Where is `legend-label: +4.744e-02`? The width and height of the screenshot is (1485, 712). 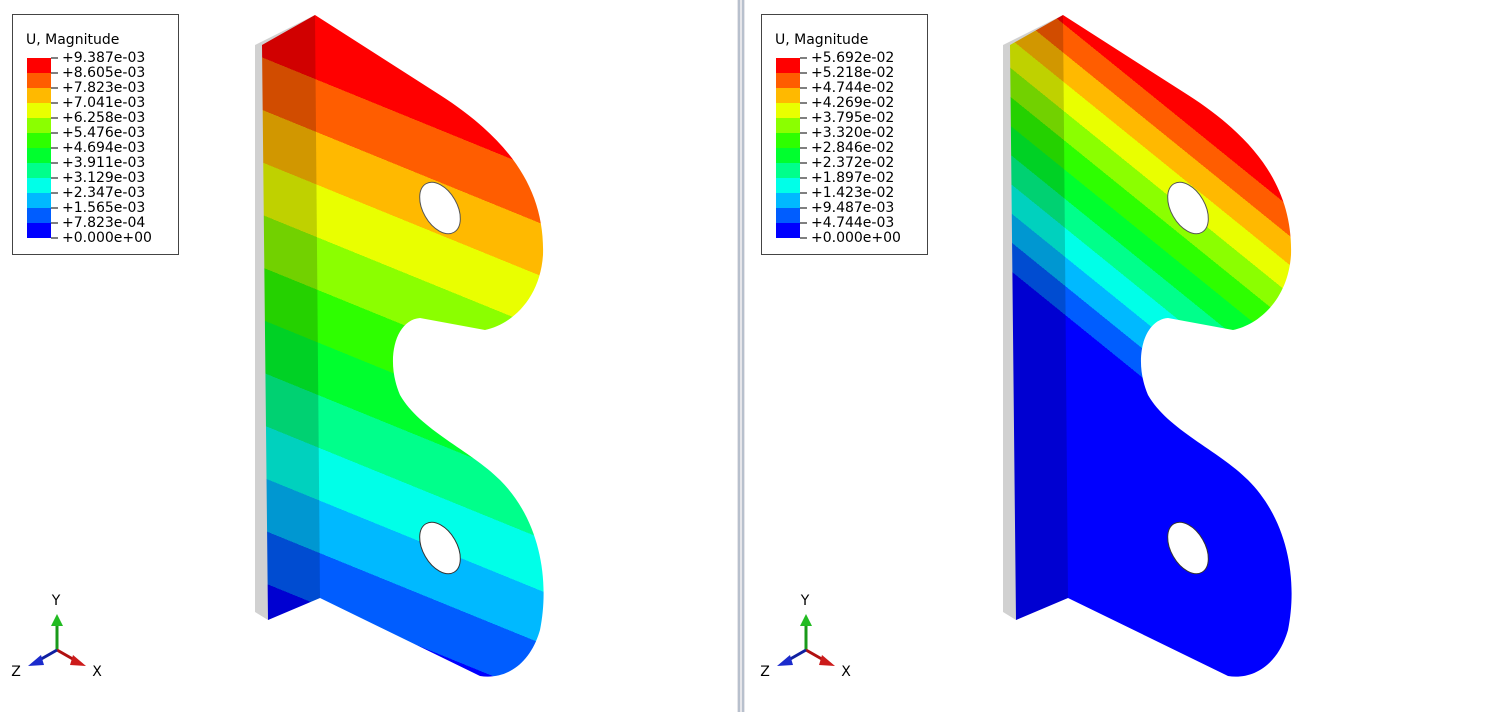
legend-label: +4.744e-02 is located at coordinates (852, 88).